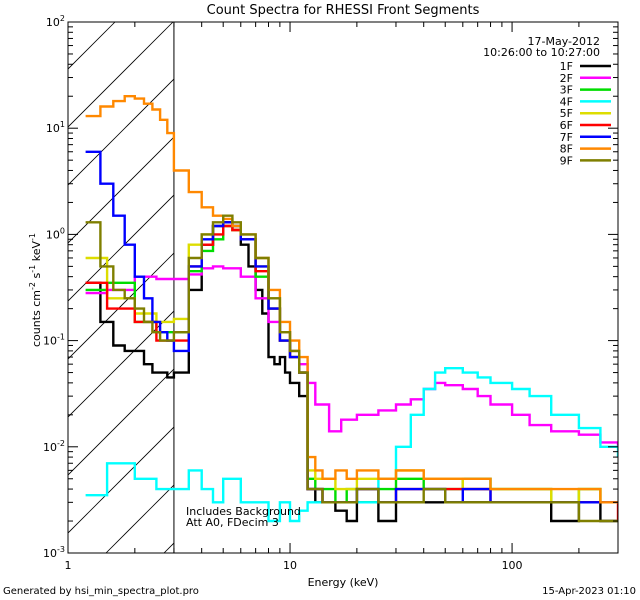  Describe the element at coordinates (343, 582) in the screenshot. I see `x-axis-label: Energy (keV)` at that location.